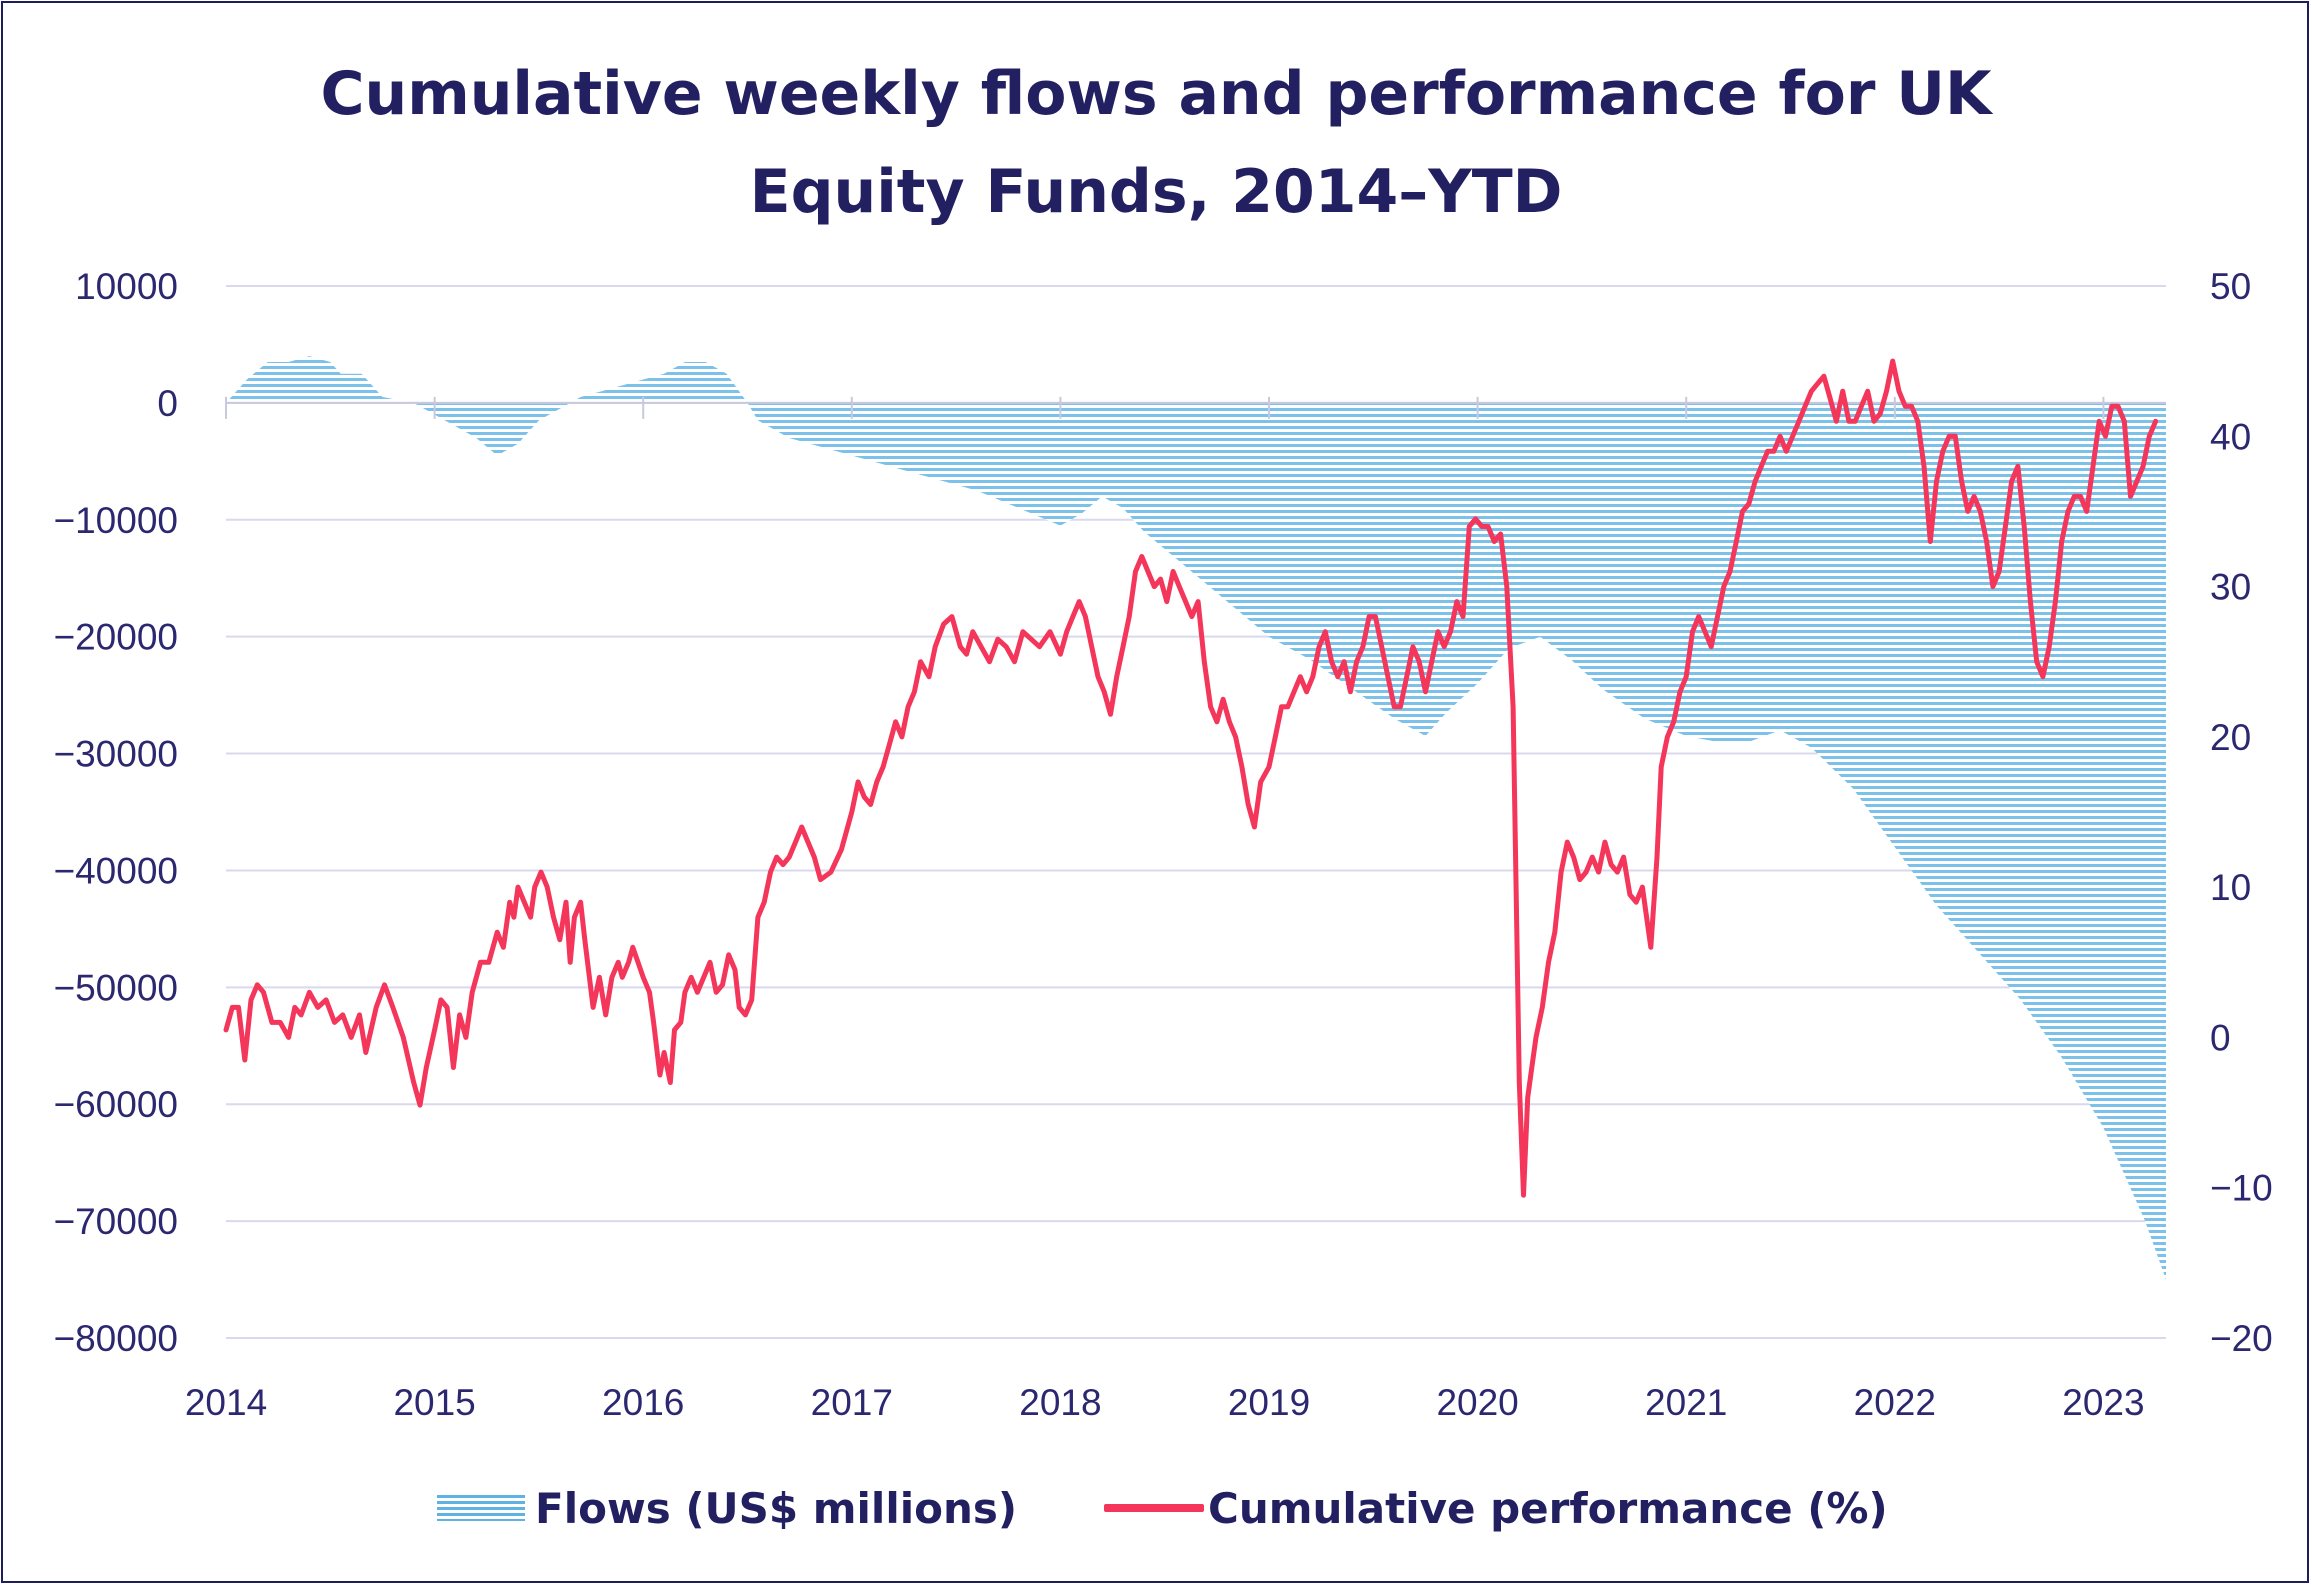 Image resolution: width=2312 pixels, height=1586 pixels. Describe the element at coordinates (1895, 1402) in the screenshot. I see `x-tick-label: 2022` at that location.